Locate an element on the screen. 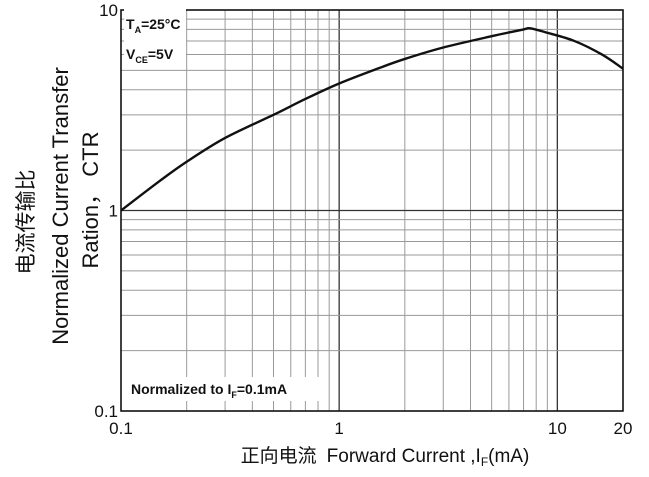 The image size is (649, 477). y-tick-label: 1 is located at coordinates (113, 211).